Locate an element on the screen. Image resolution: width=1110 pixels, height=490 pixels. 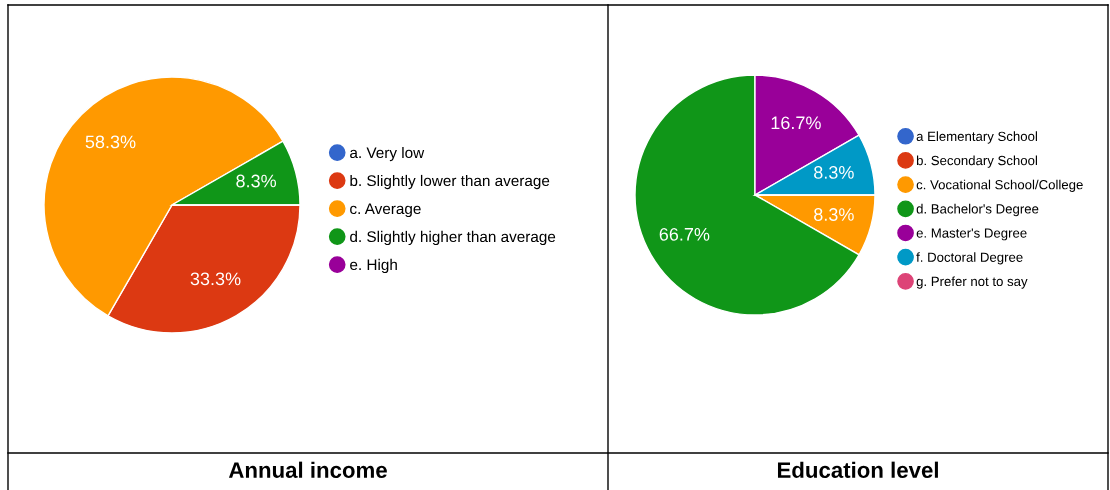
legend-label: e. Master's Degree is located at coordinates (971, 234).